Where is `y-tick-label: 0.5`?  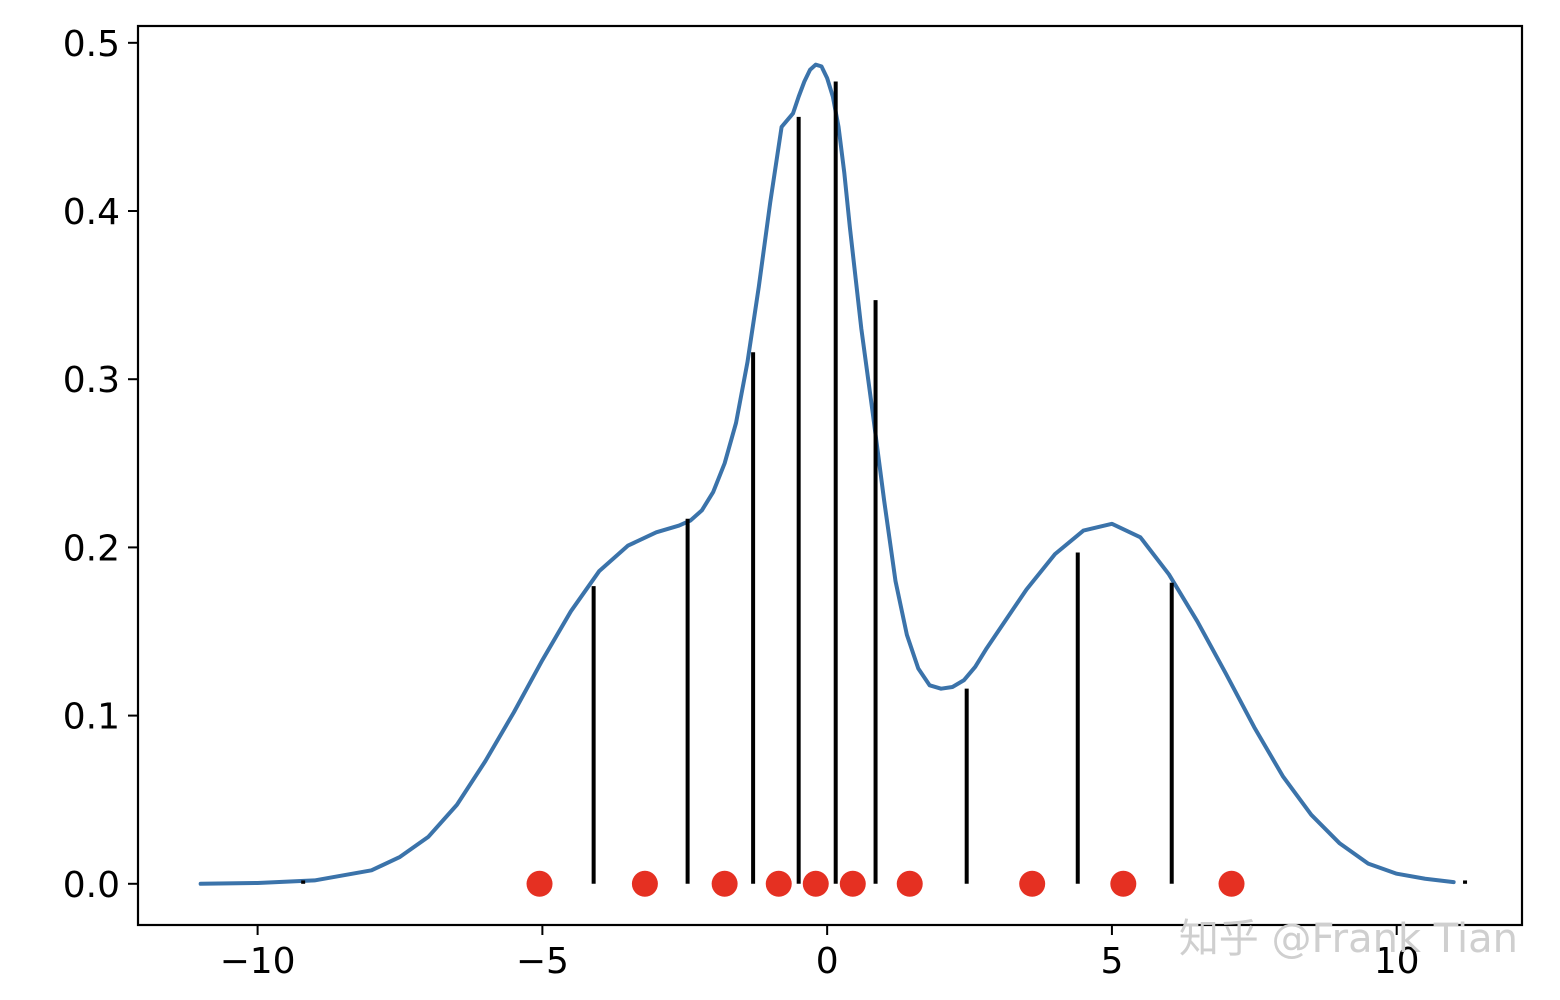
y-tick-label: 0.5 is located at coordinates (91, 44).